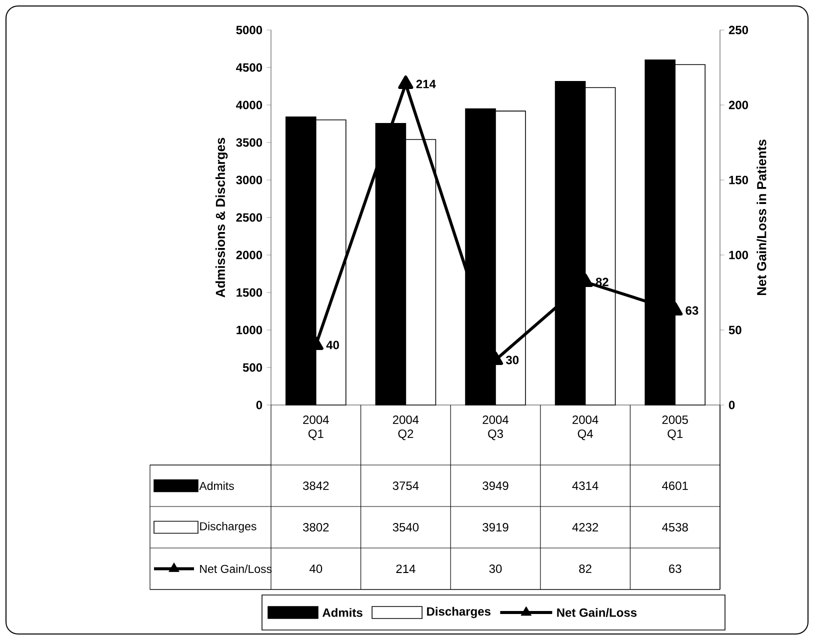  What do you see at coordinates (405, 486) in the screenshot?
I see `data-label: 3754` at bounding box center [405, 486].